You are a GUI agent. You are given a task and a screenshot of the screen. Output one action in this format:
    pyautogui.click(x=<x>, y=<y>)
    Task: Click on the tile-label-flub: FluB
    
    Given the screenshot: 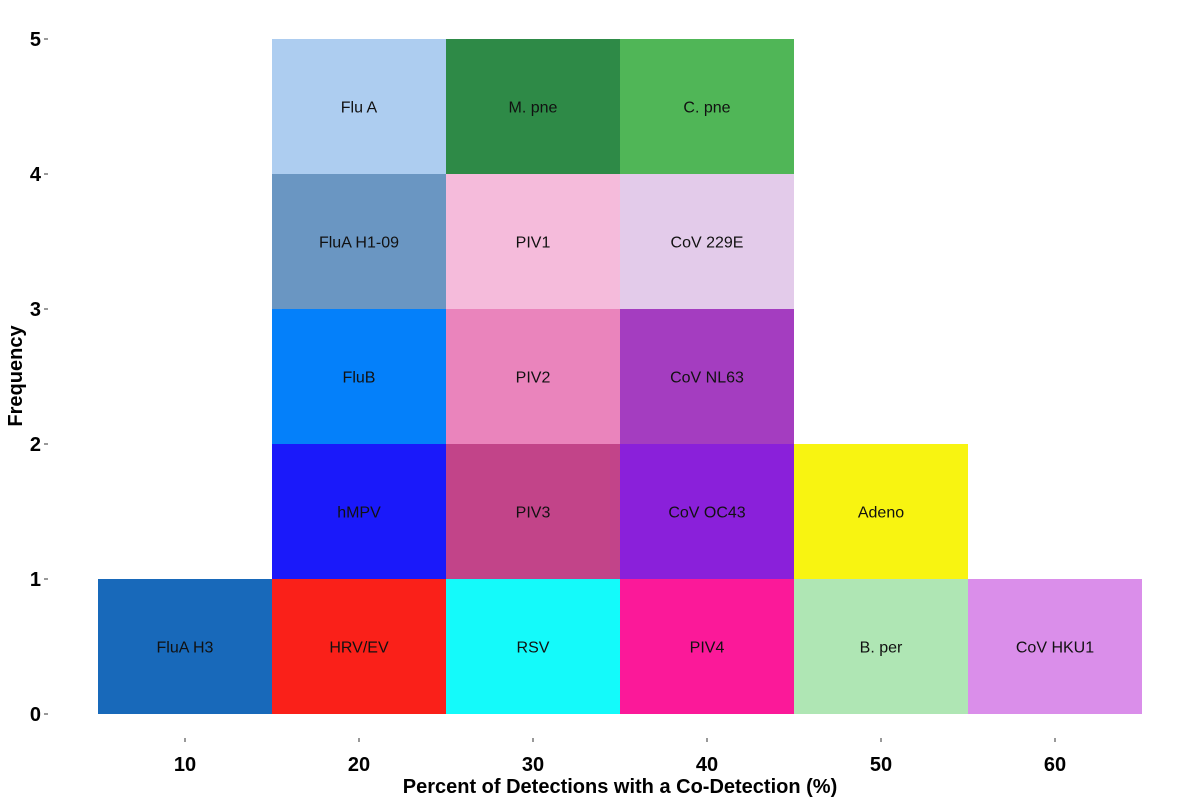 What is the action you would take?
    pyautogui.click(x=359, y=378)
    